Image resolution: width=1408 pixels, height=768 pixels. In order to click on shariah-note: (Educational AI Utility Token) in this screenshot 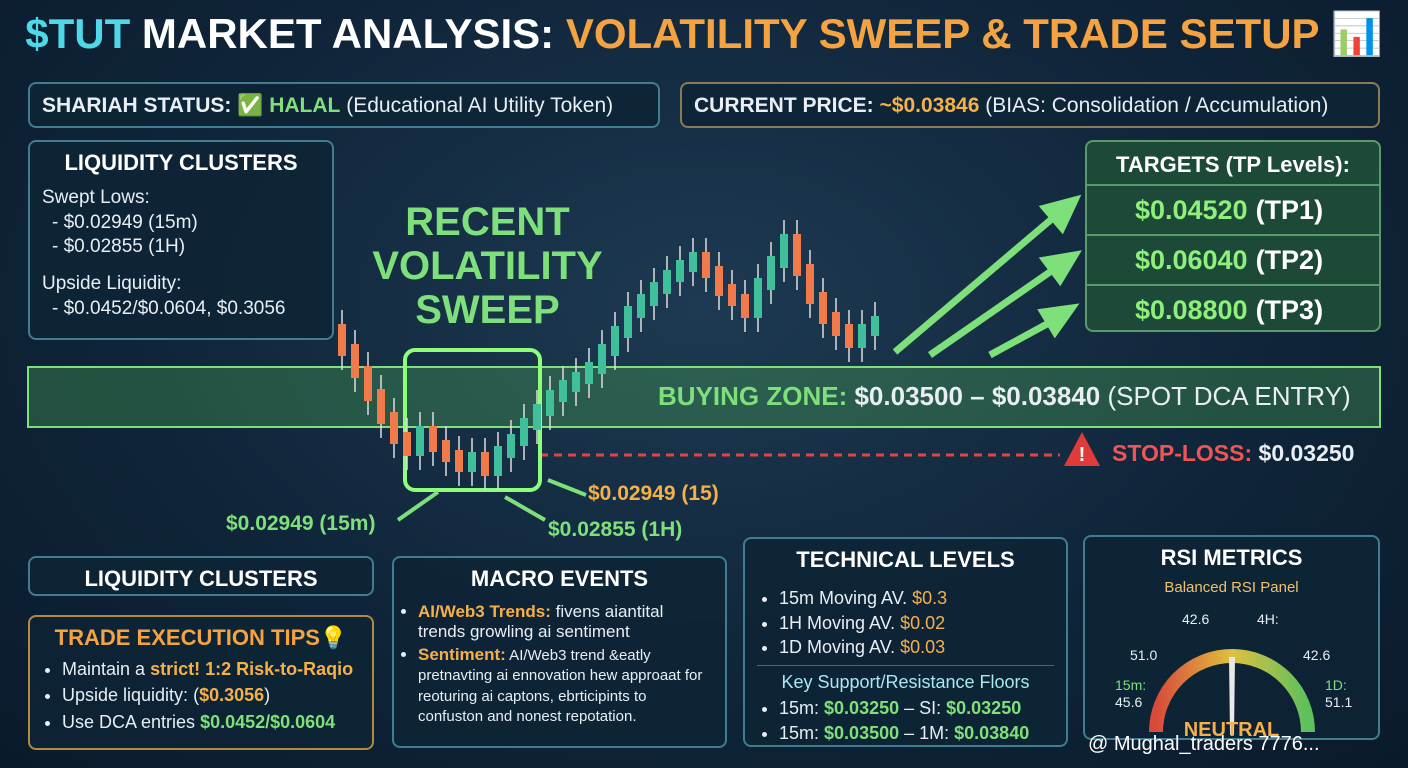, I will do `click(480, 105)`.